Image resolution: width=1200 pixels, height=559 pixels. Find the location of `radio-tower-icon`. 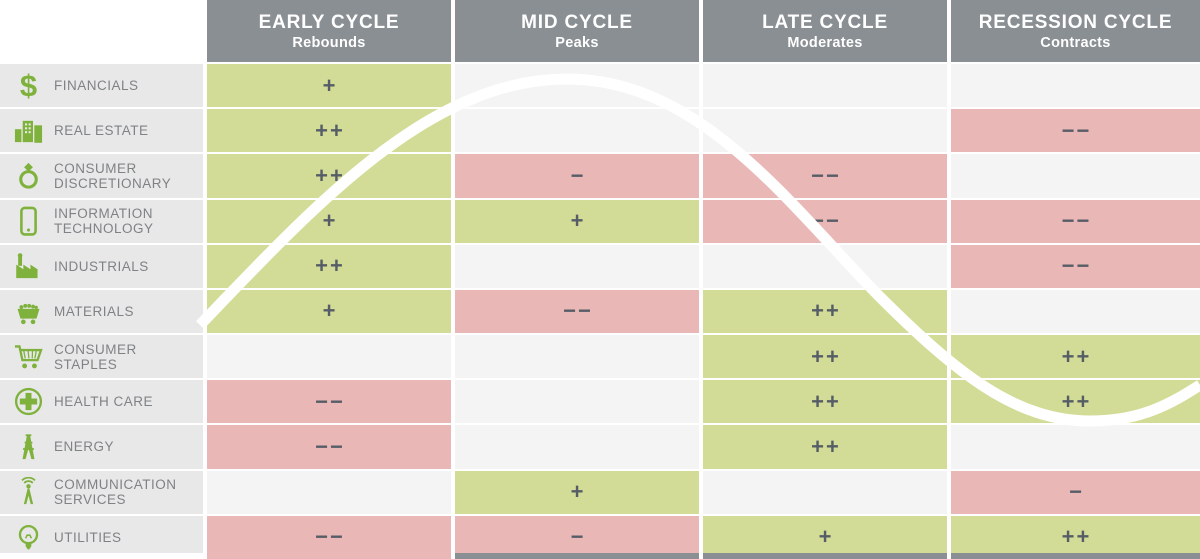

radio-tower-icon is located at coordinates (28, 492).